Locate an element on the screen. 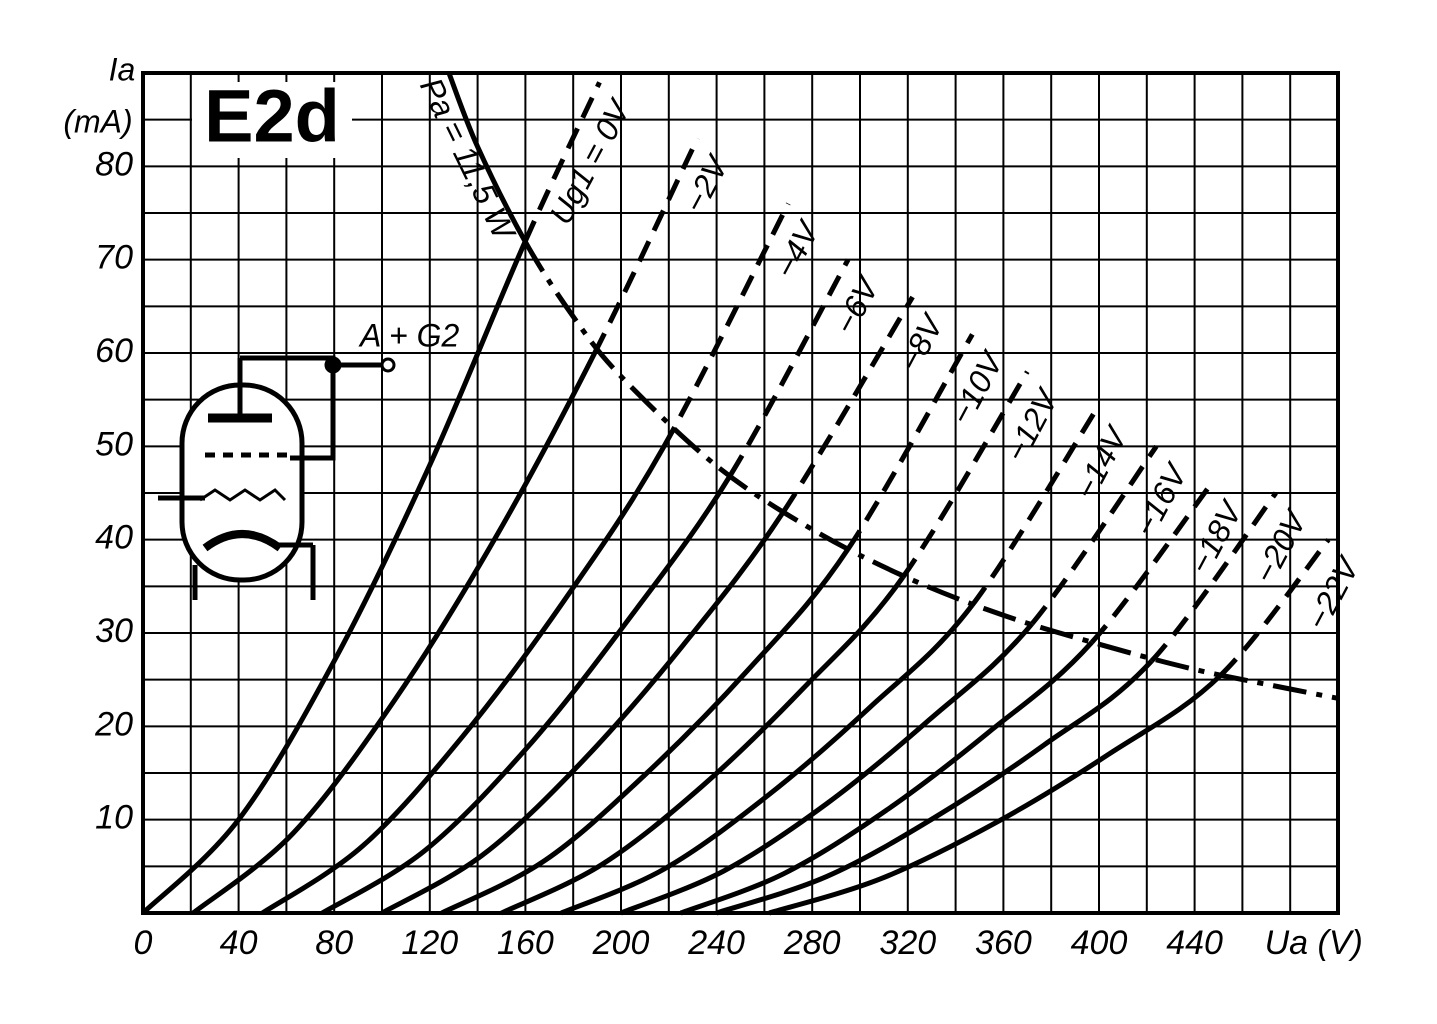 The image size is (1437, 1024). ylabel-bg is located at coordinates (118, 100).